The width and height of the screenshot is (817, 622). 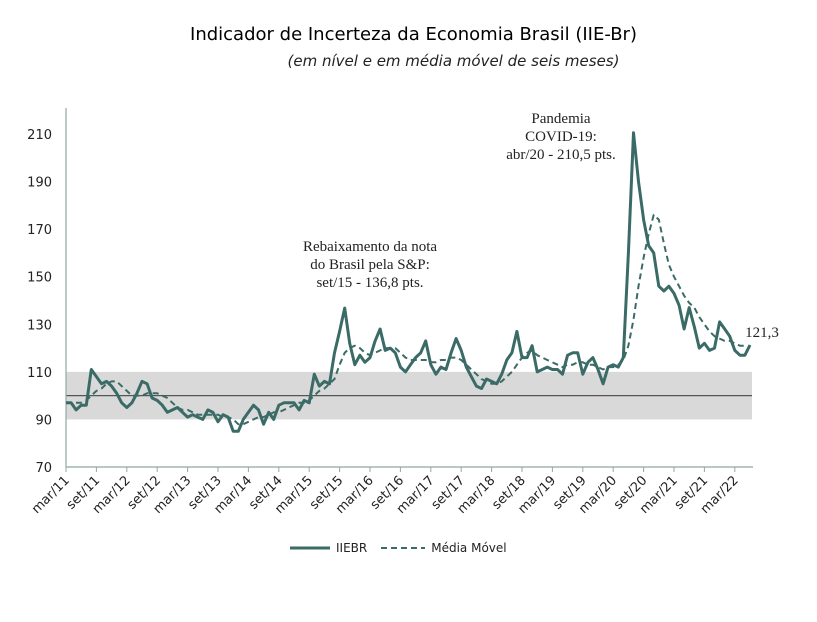 What do you see at coordinates (39, 325) in the screenshot?
I see `y-tick-label: 130` at bounding box center [39, 325].